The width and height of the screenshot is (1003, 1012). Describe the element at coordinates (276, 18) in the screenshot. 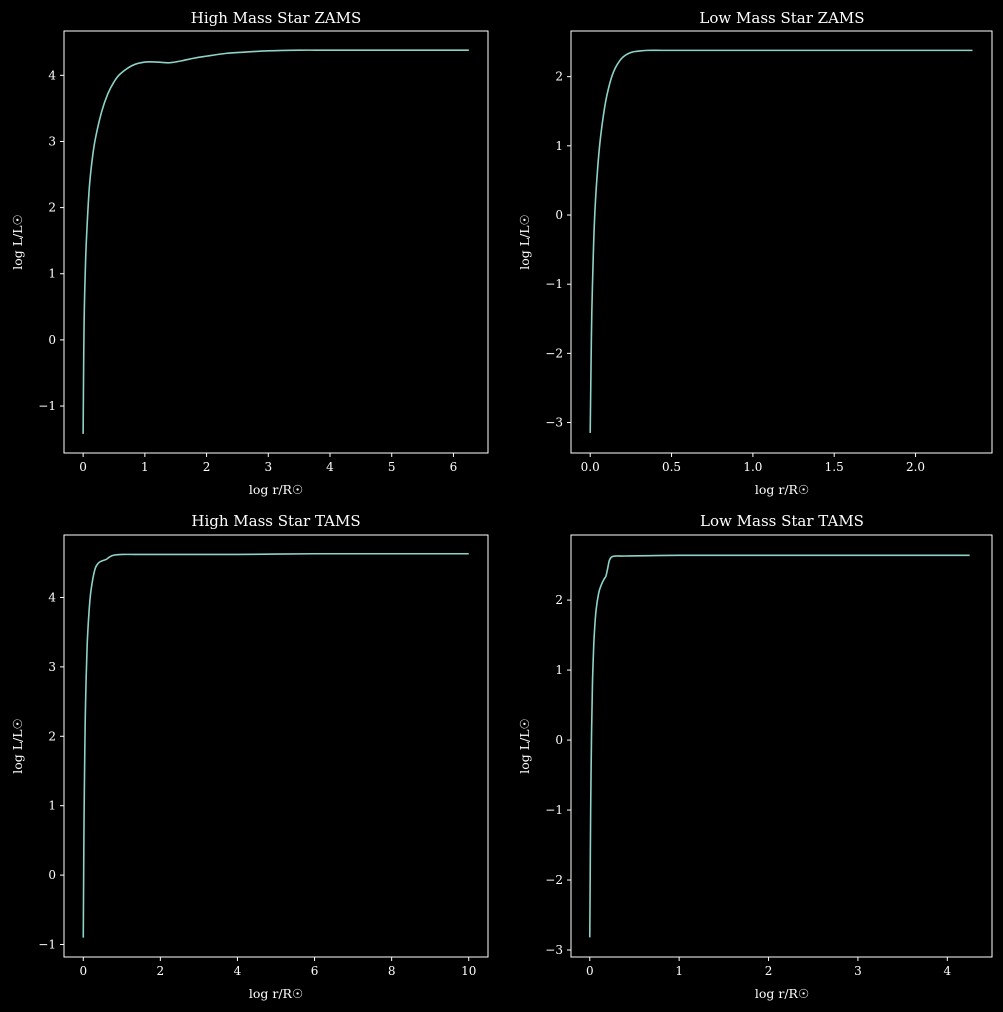

I see `chart-title: High Mass Star ZAMS` at that location.